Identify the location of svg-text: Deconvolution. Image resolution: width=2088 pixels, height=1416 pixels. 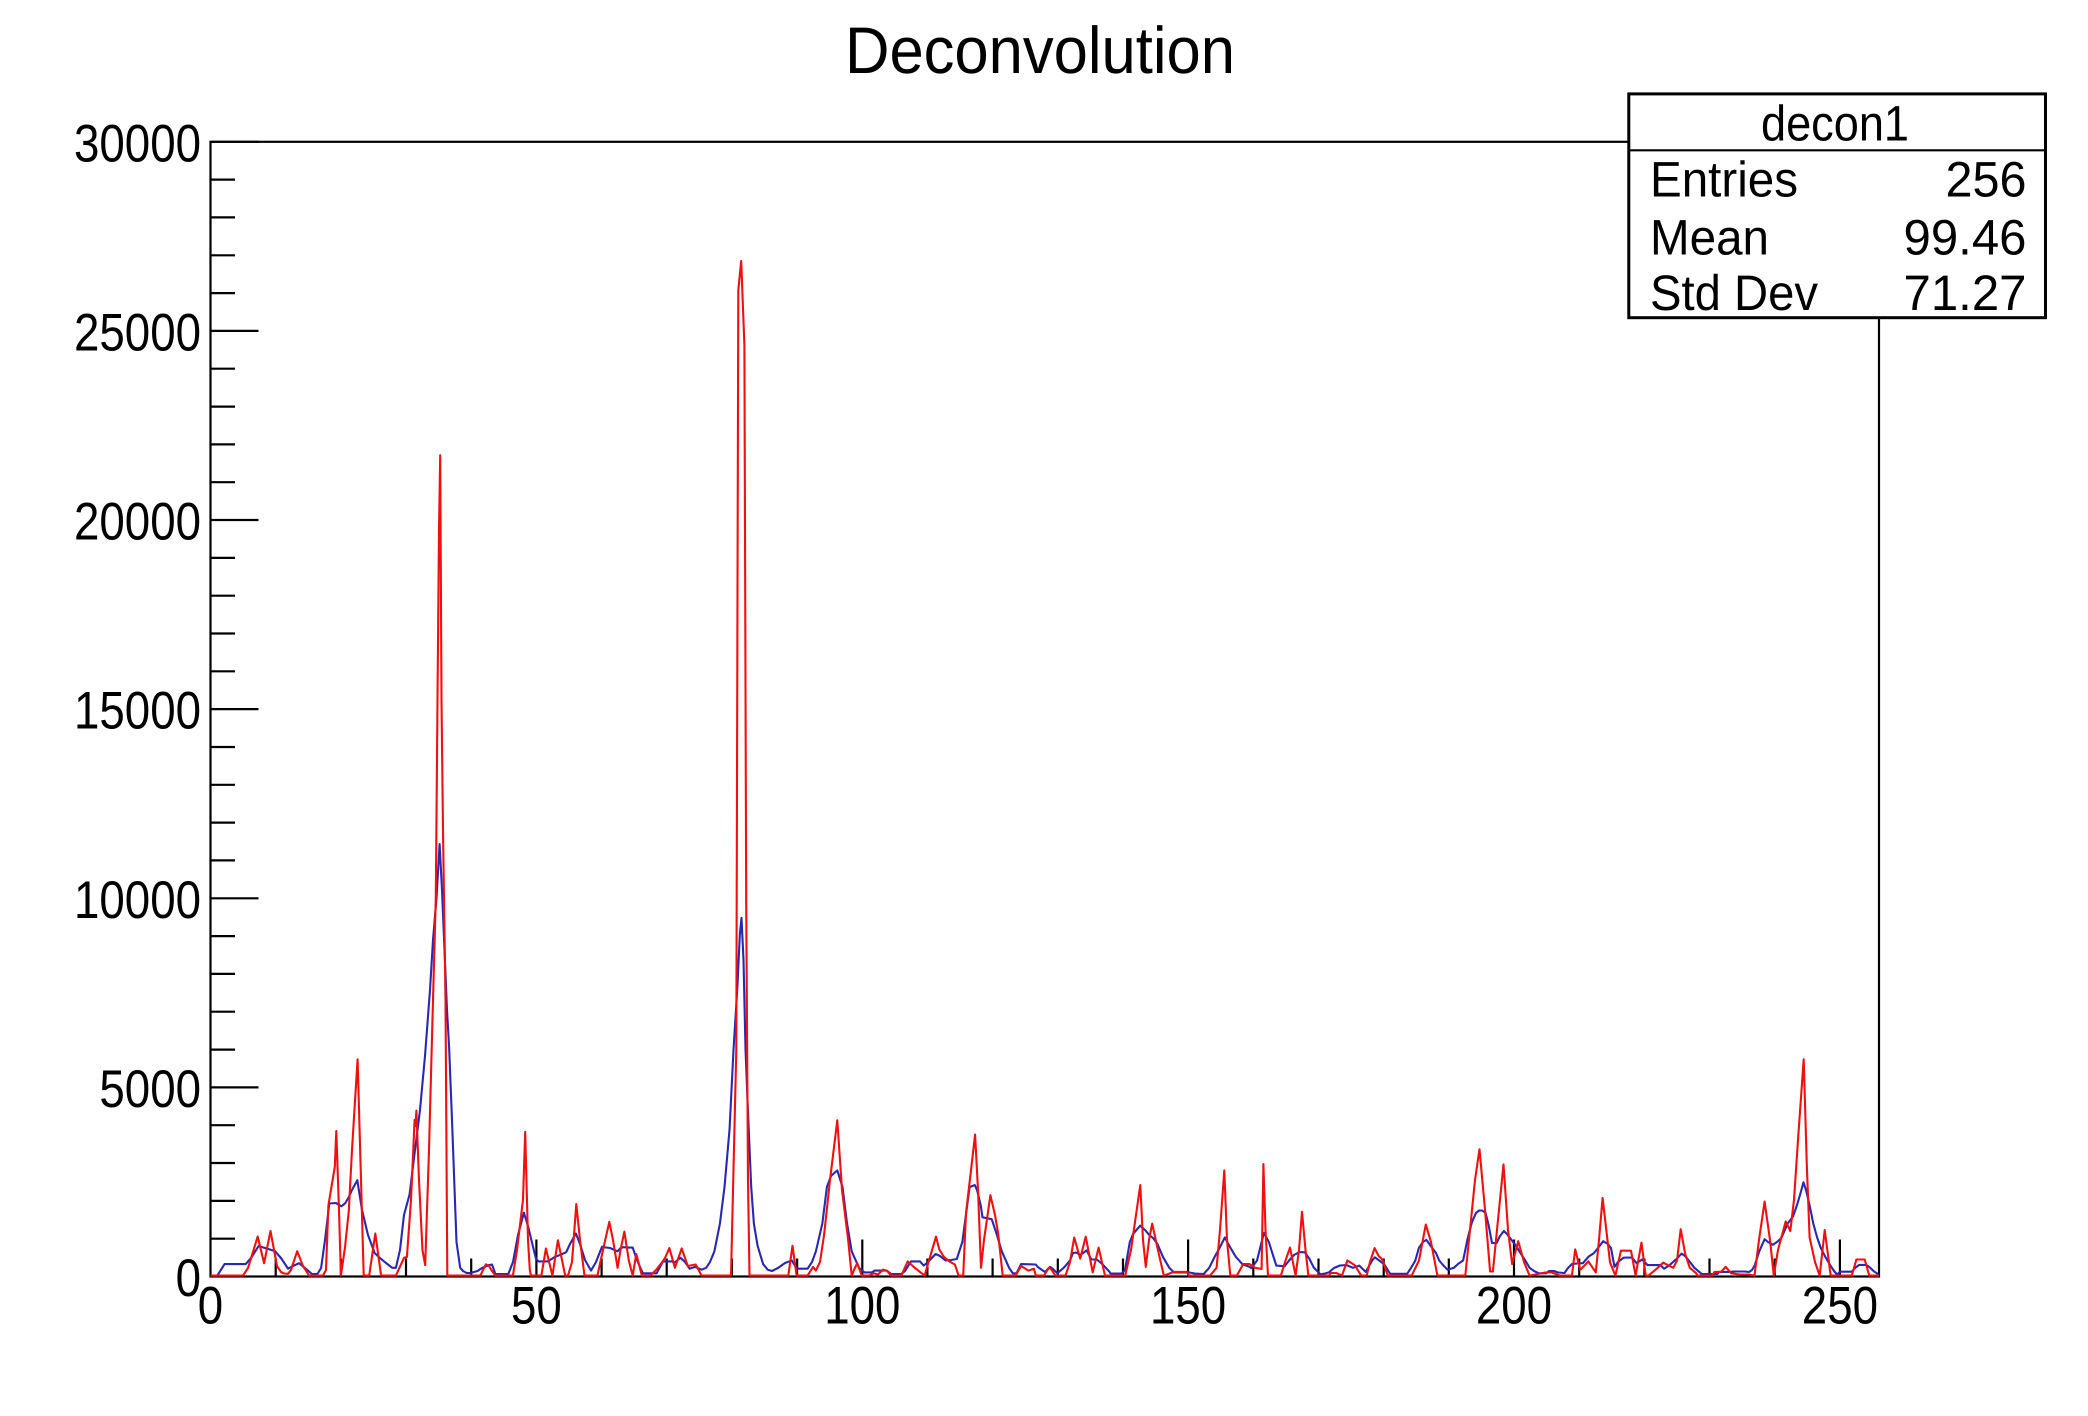
(1040, 50).